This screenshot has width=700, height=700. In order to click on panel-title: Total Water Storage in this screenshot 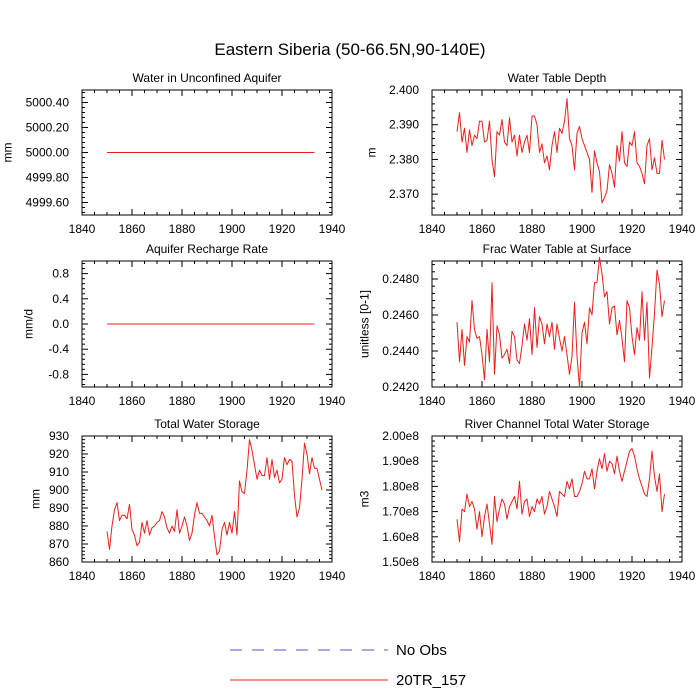, I will do `click(207, 424)`.